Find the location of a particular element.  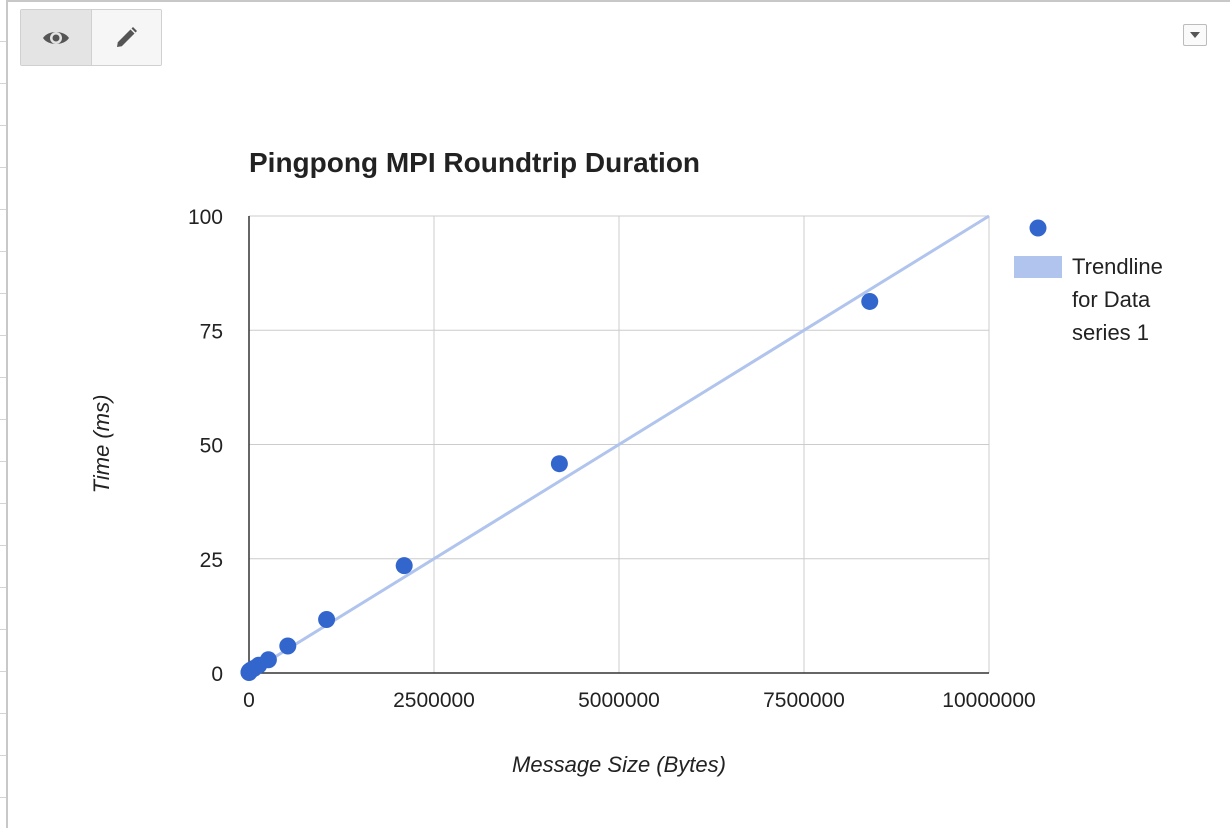

legend-series-marker is located at coordinates (1038, 228).